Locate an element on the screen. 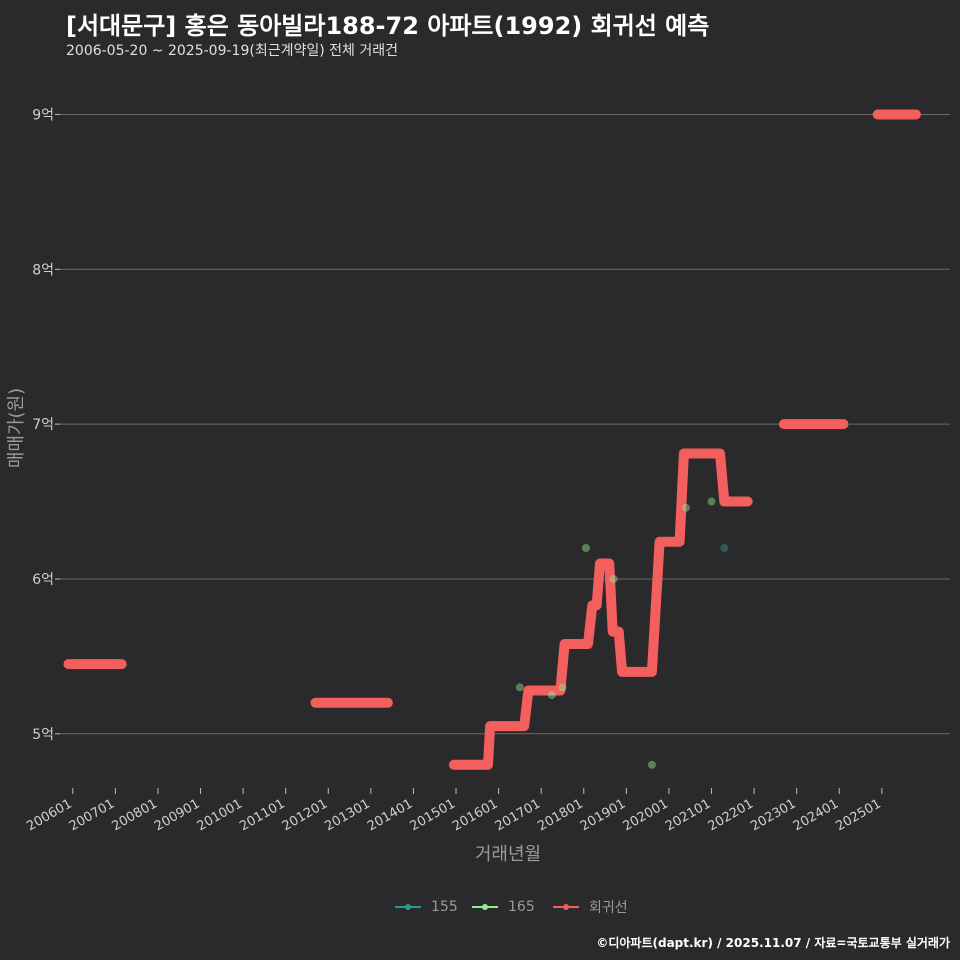 The width and height of the screenshot is (960, 960). x-tick-label: 201901 is located at coordinates (603, 815).